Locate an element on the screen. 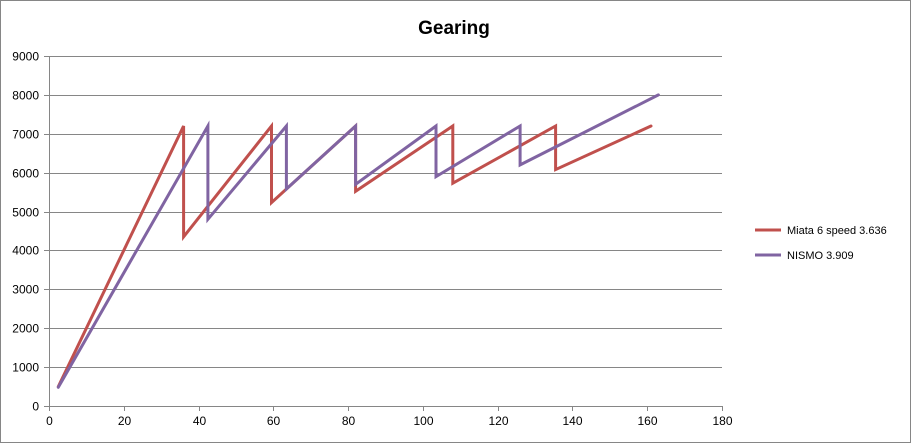 The image size is (911, 443). legend-label: Miata 6 speed 3.636 is located at coordinates (837, 231).